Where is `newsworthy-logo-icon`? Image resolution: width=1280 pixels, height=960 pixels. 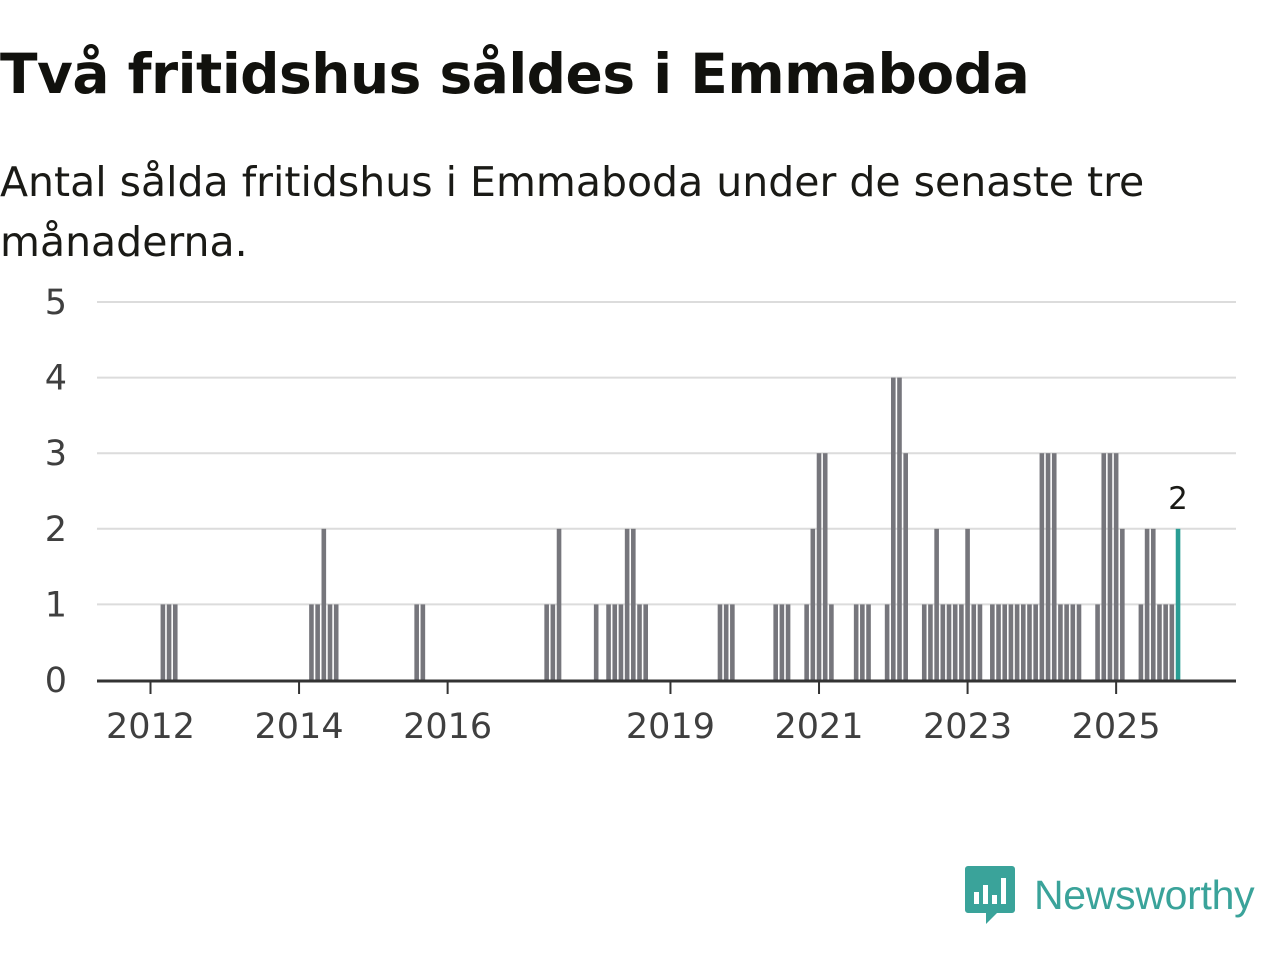
newsworthy-logo-icon is located at coordinates (990, 895).